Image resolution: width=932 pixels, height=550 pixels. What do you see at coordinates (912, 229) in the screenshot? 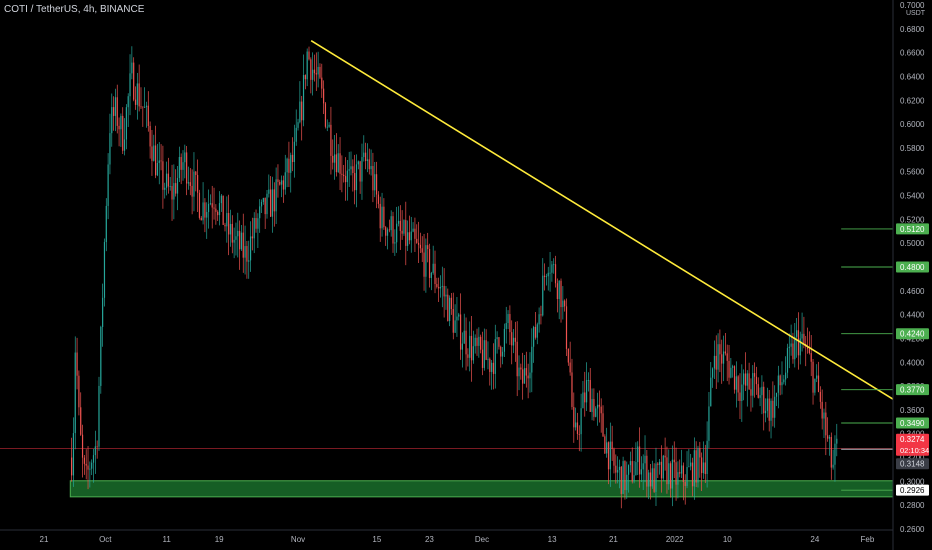
I see `level-label-bg` at bounding box center [912, 229].